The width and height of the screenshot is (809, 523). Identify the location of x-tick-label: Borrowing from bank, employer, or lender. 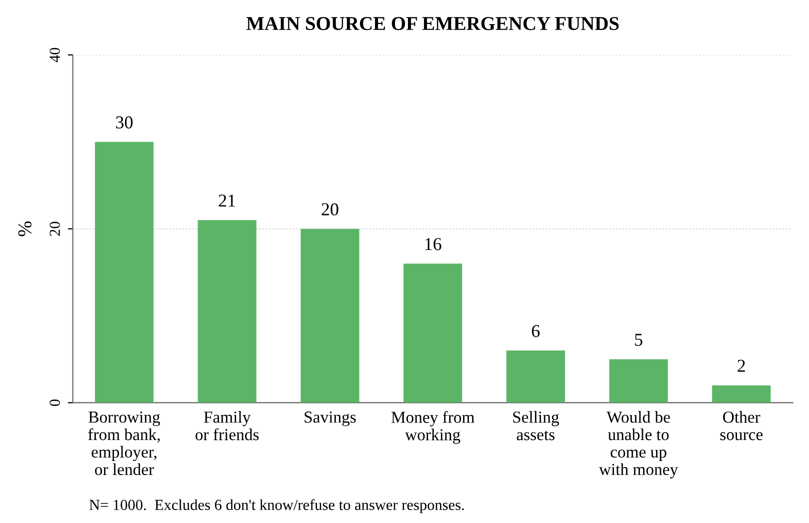
(124, 444).